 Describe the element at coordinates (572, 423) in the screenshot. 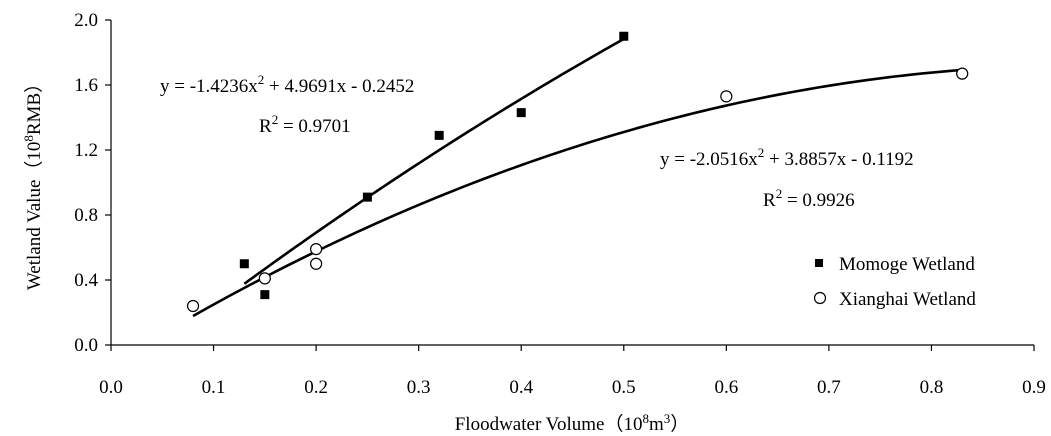

I see `x-axis-title: Floodwater Volume（108m3）` at that location.